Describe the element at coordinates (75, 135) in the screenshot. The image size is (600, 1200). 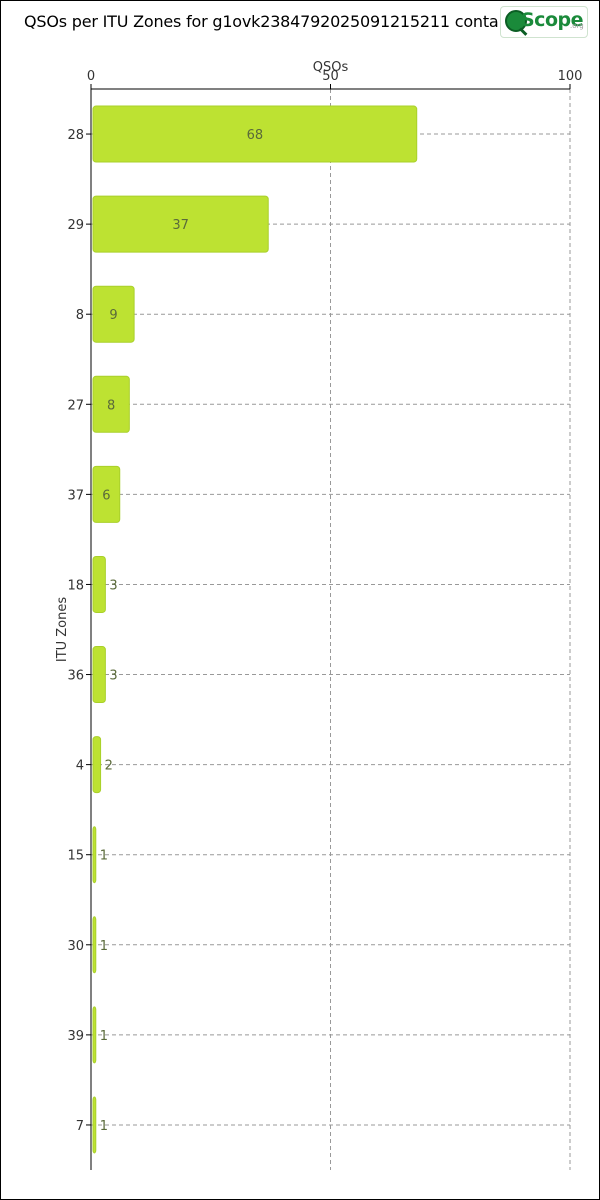
I see `y-category-label: 28` at that location.